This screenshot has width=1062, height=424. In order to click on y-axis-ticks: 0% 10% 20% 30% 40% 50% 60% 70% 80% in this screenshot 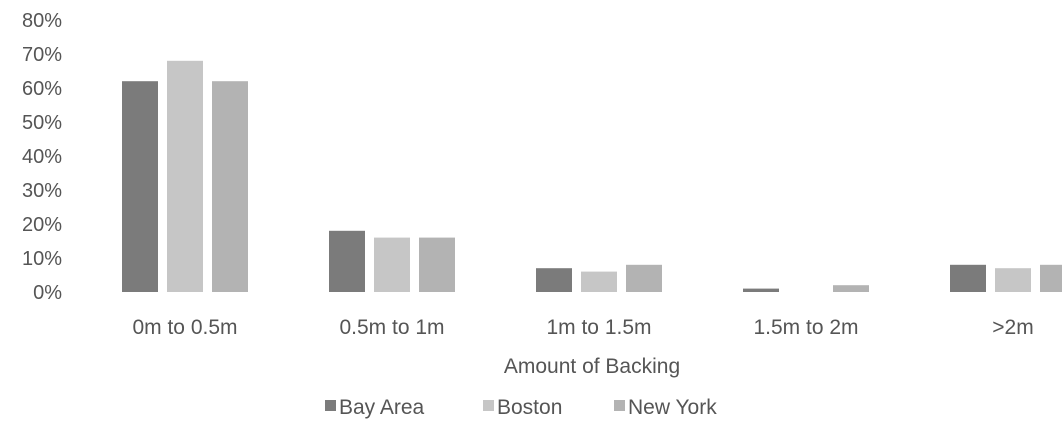, I will do `click(42, 157)`.